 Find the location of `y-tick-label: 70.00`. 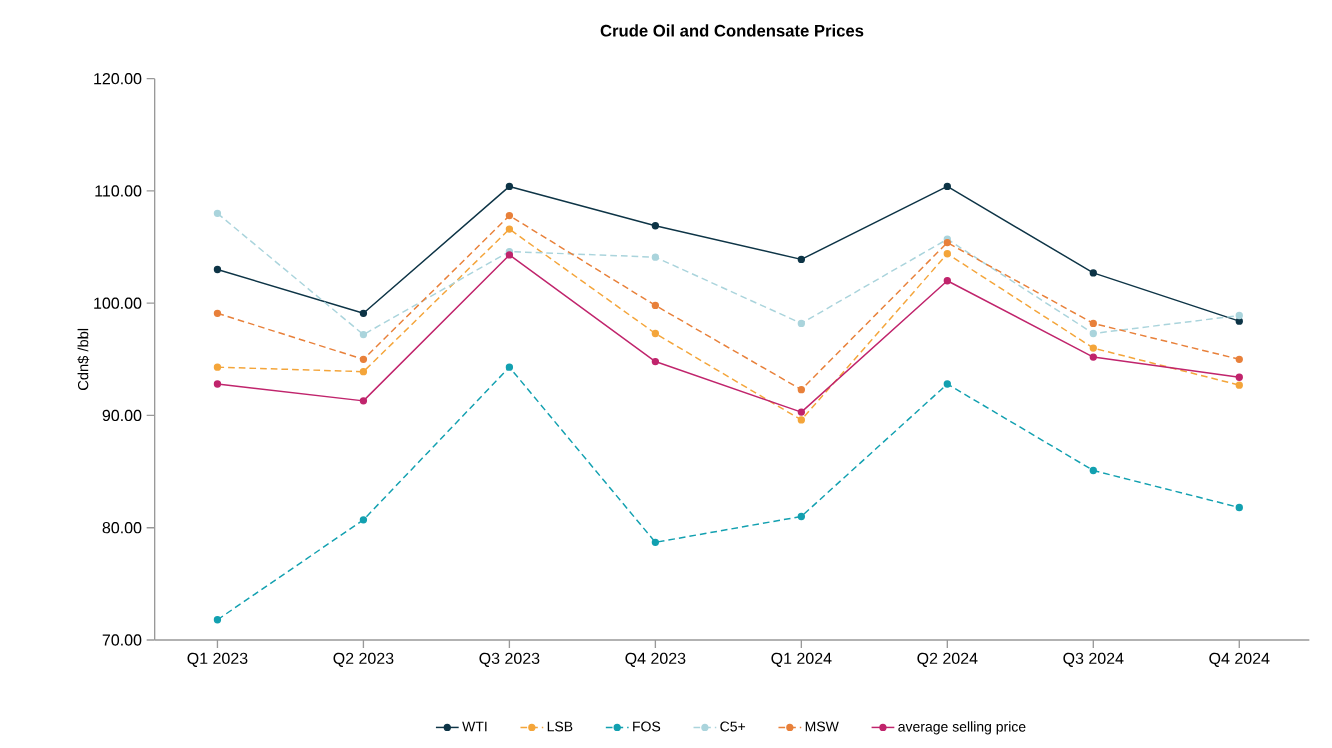

y-tick-label: 70.00 is located at coordinates (122, 640).